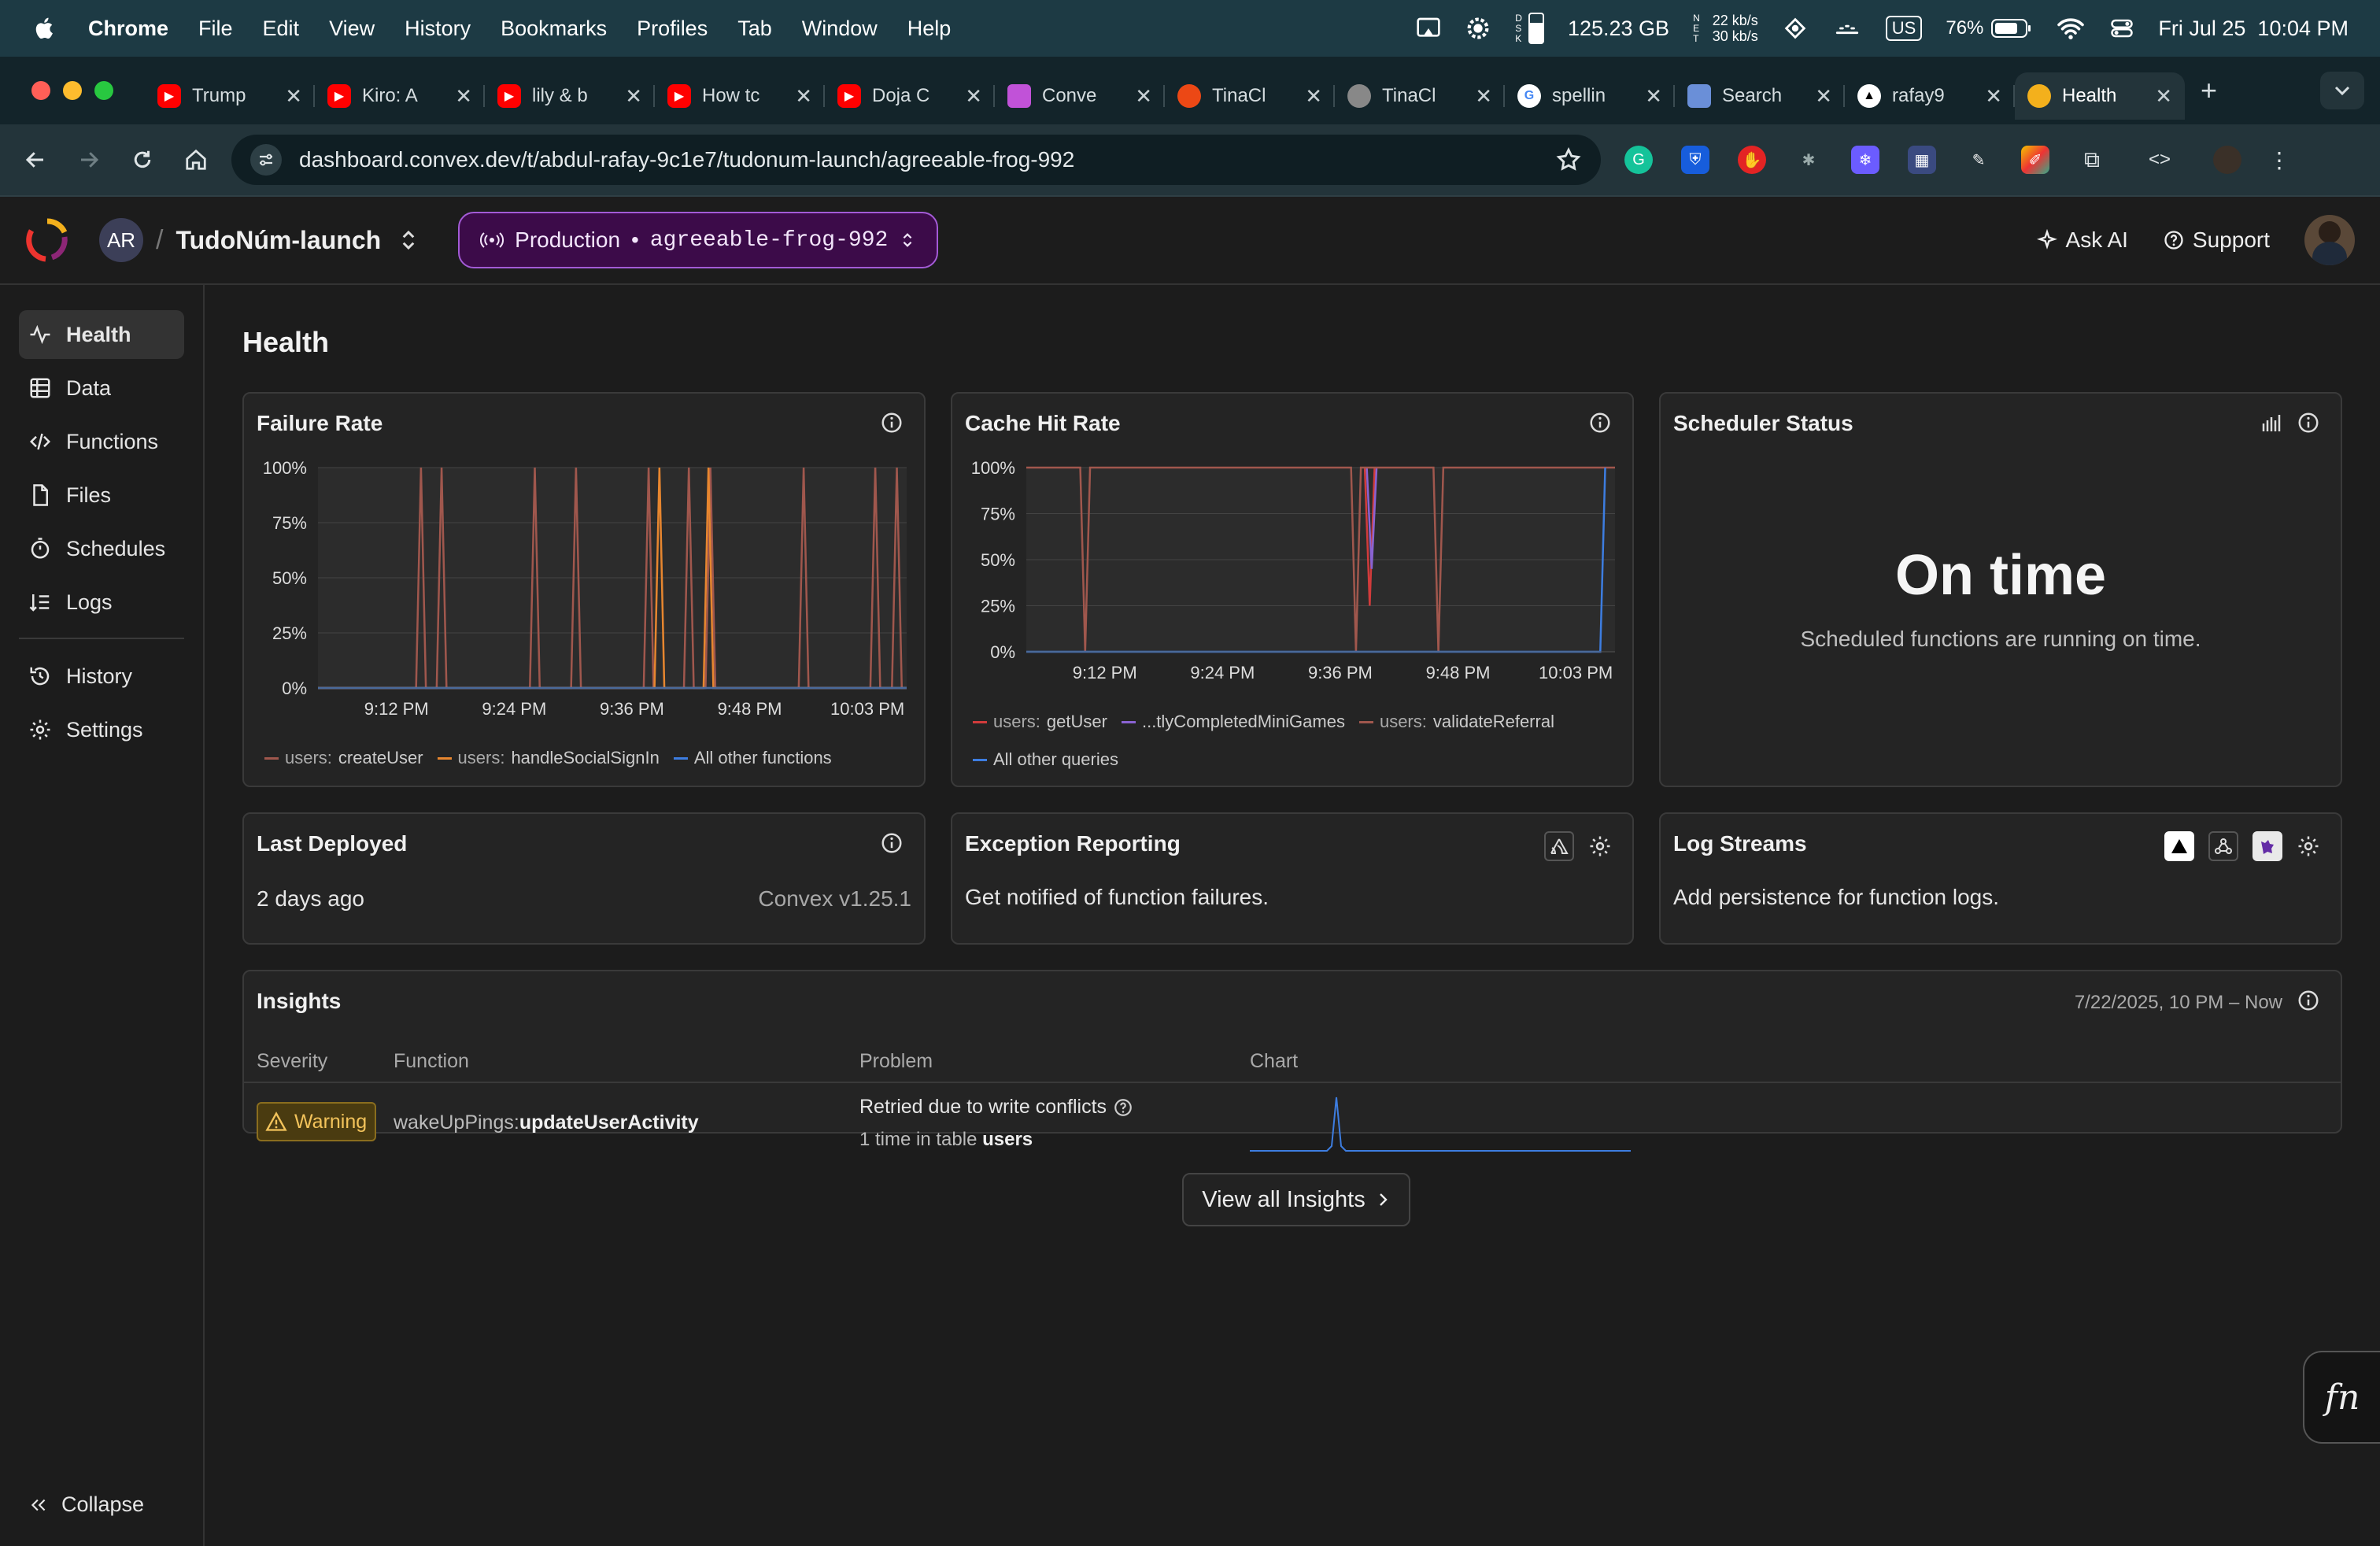 The width and height of the screenshot is (2380, 1546). What do you see at coordinates (102, 388) in the screenshot?
I see `sidebar-item-data: Data` at bounding box center [102, 388].